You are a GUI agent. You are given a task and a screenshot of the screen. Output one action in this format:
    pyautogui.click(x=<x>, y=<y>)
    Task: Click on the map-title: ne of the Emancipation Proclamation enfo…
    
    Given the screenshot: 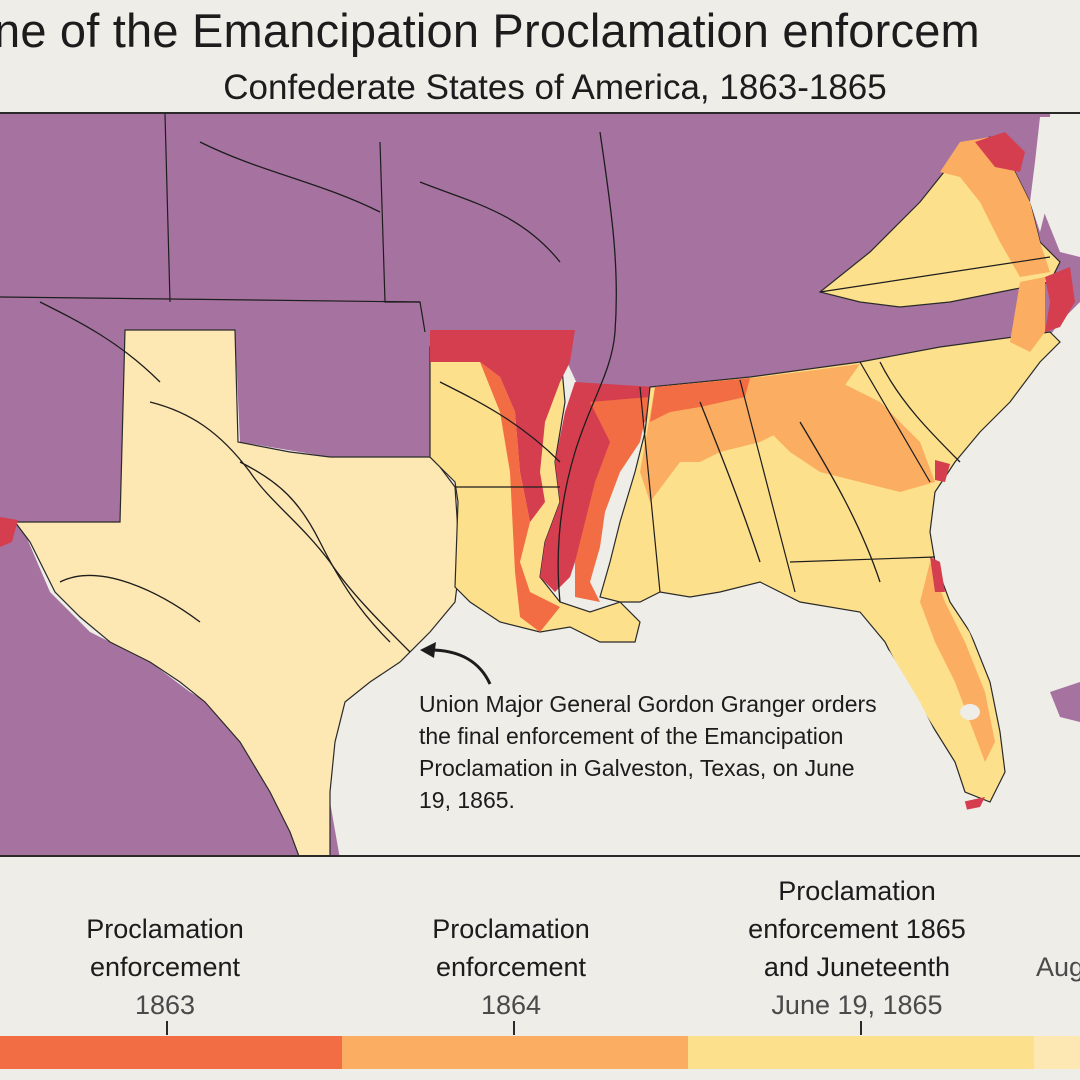 What is the action you would take?
    pyautogui.click(x=490, y=30)
    